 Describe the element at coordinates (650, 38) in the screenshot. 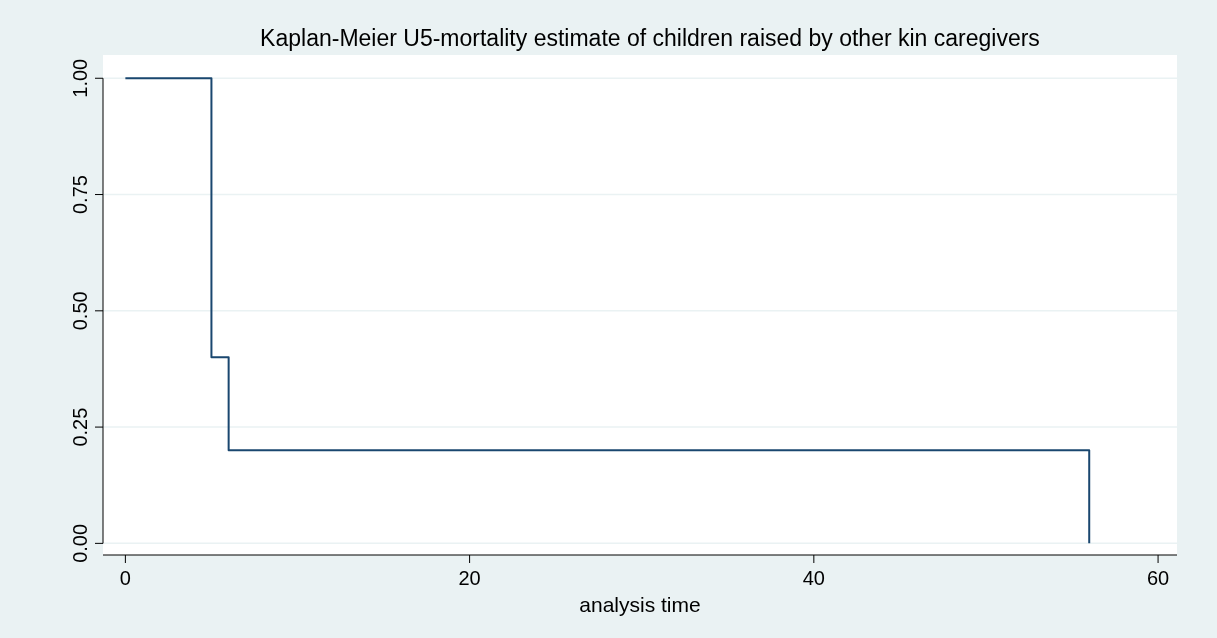

I see `chart-title: Kaplan-Meier U5-mortality estimate of children raised by other kin caregivers` at that location.